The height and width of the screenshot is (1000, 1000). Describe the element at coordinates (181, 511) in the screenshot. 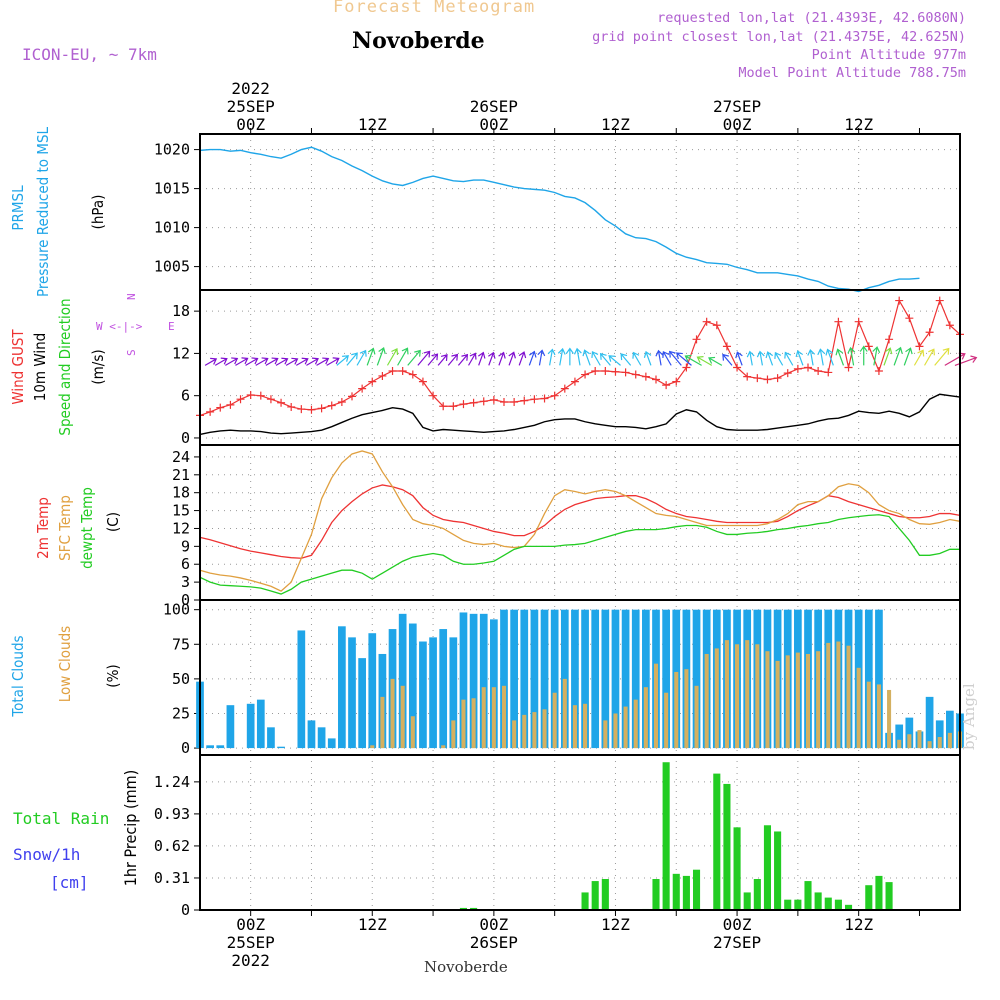

I see `y-tick-label: 15` at that location.